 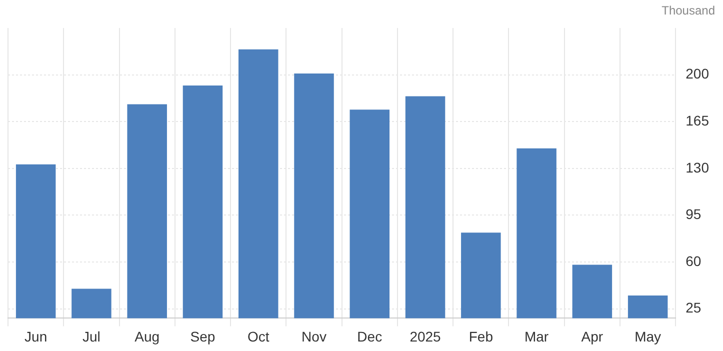 What do you see at coordinates (314, 336) in the screenshot?
I see `x-tick-label: Nov` at bounding box center [314, 336].